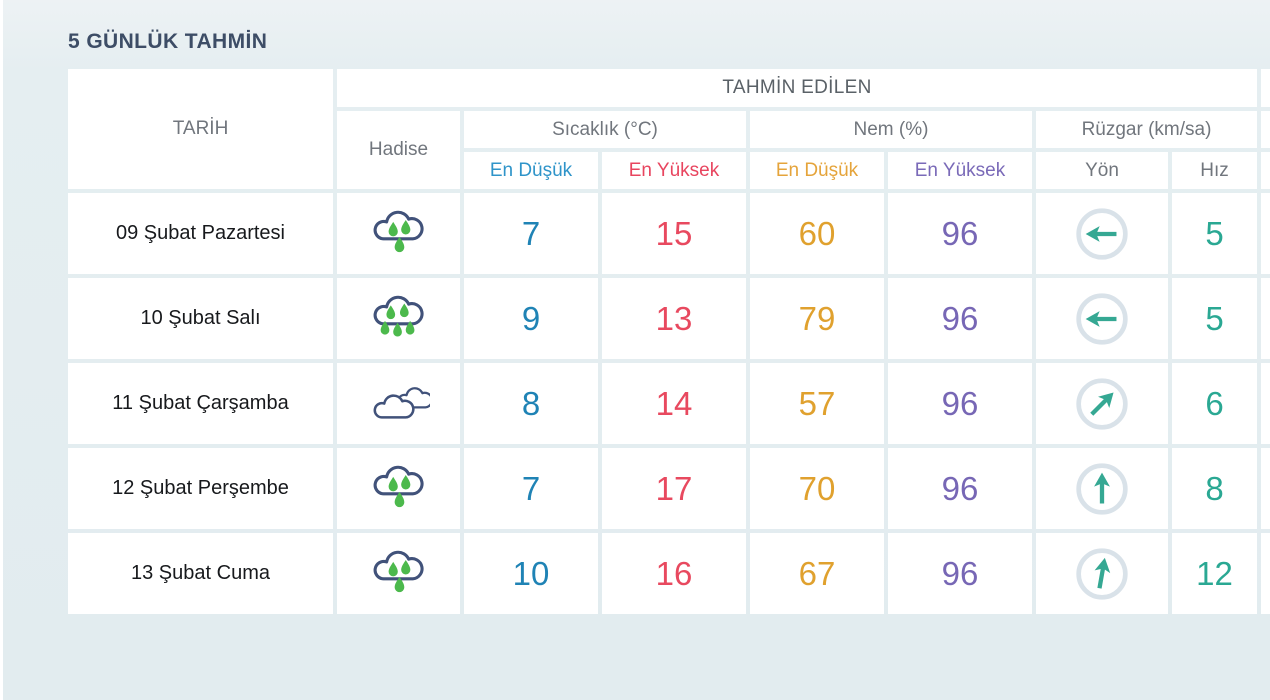  Describe the element at coordinates (1214, 488) in the screenshot. I see `wind-speed-value: 8` at that location.